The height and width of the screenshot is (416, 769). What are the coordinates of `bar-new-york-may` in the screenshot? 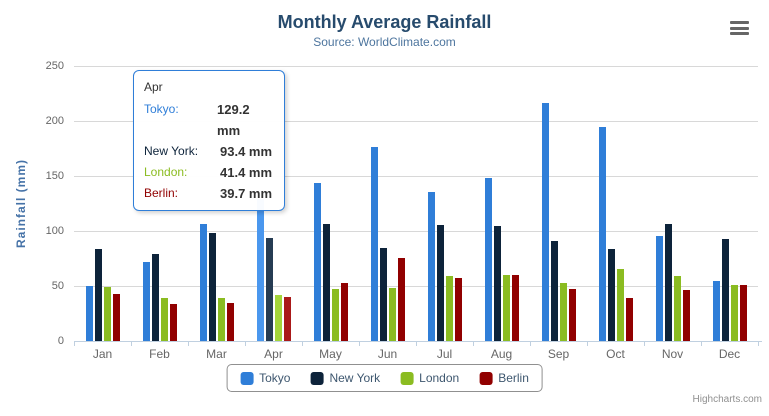 It's located at (326, 282).